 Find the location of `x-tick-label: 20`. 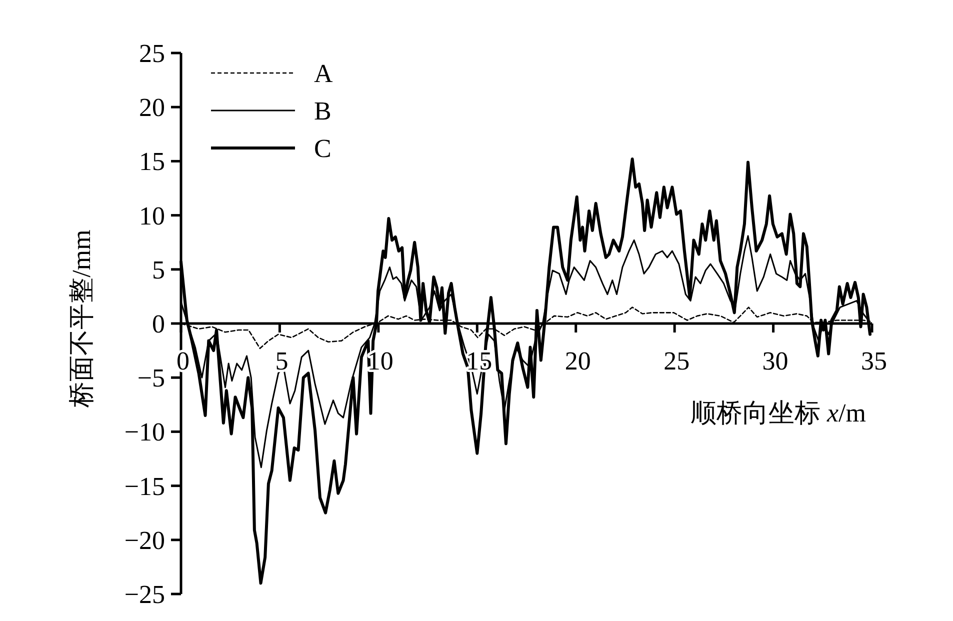

x-tick-label: 20 is located at coordinates (577, 361).